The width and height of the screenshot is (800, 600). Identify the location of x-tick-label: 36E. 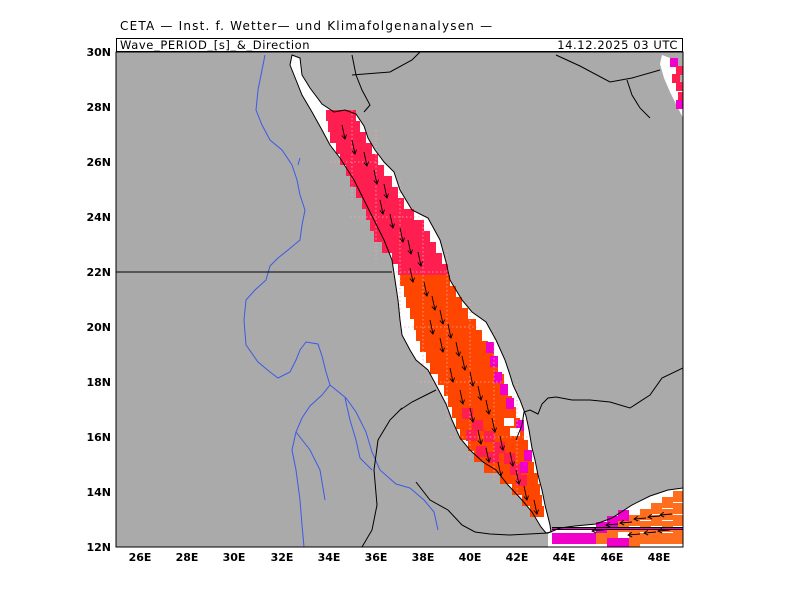
(376, 557).